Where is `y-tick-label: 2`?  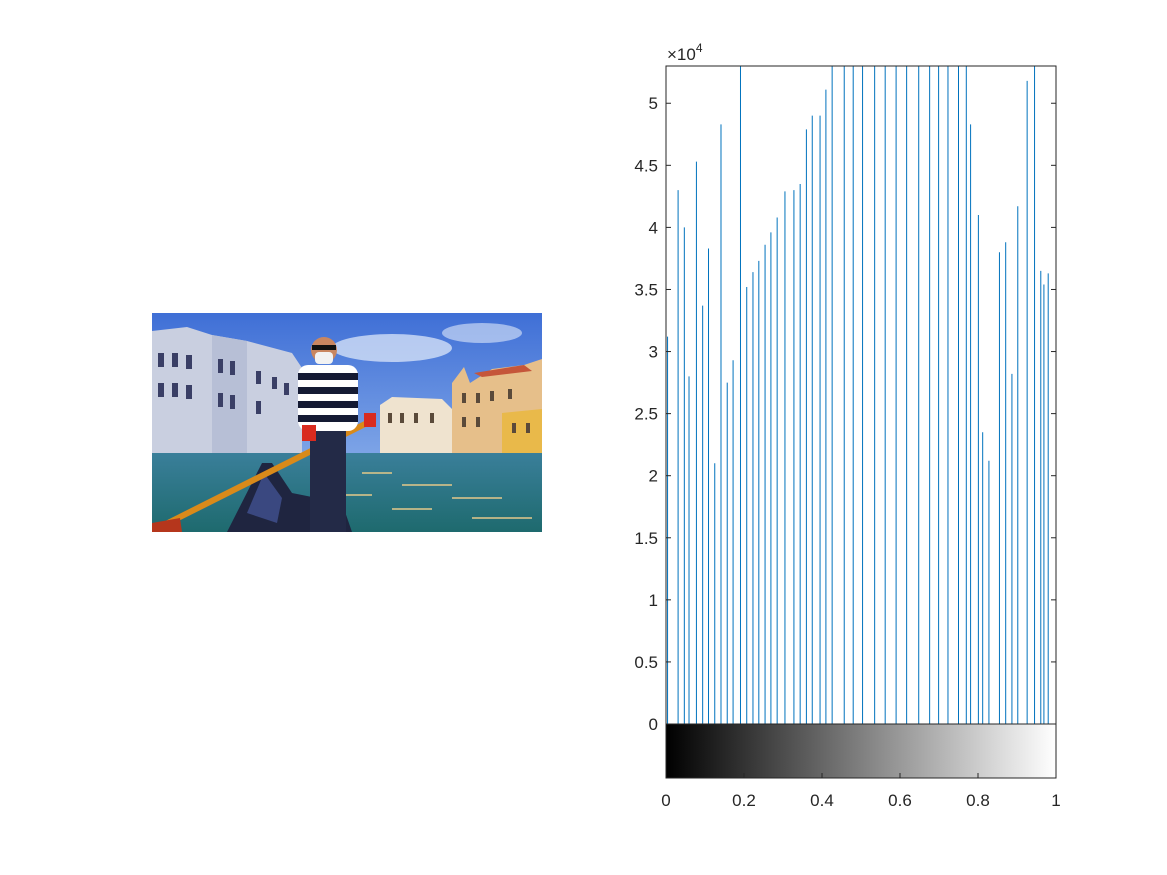
y-tick-label: 2 is located at coordinates (653, 476).